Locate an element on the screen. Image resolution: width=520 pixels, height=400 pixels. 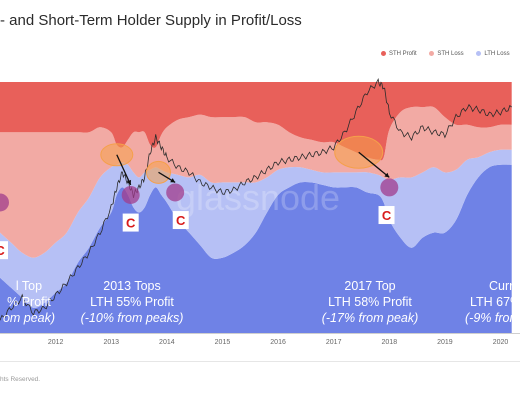
legend-item-lth-loss: LTH Loss is located at coordinates (493, 54).